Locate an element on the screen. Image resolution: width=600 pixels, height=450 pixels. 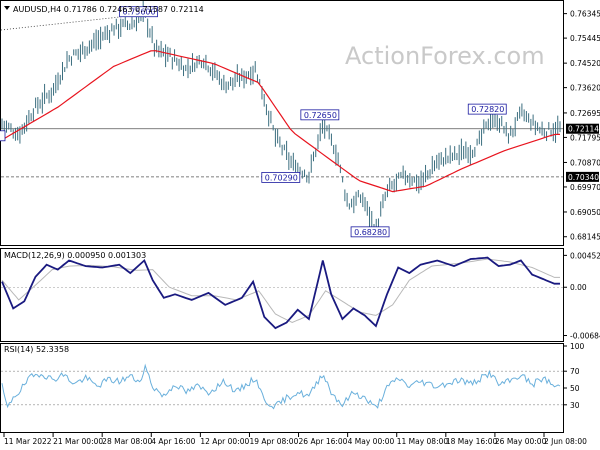
macd-tick-label: 0.004522 is located at coordinates (585, 255).